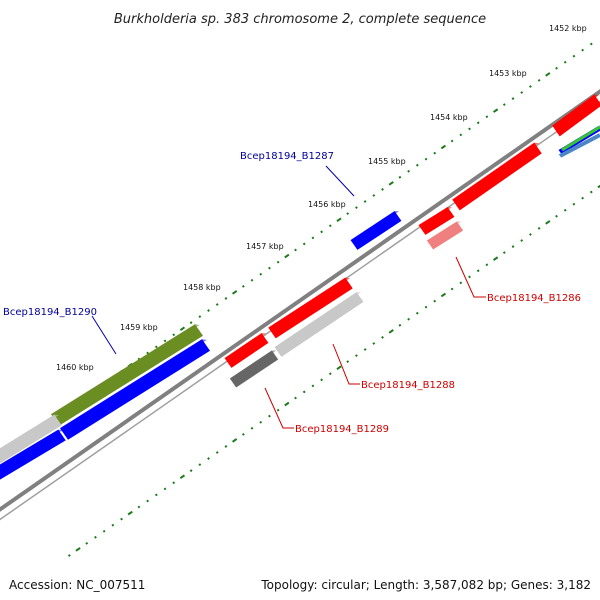  What do you see at coordinates (77, 585) in the screenshot?
I see `accession-text: Accession: NC_007511` at bounding box center [77, 585].